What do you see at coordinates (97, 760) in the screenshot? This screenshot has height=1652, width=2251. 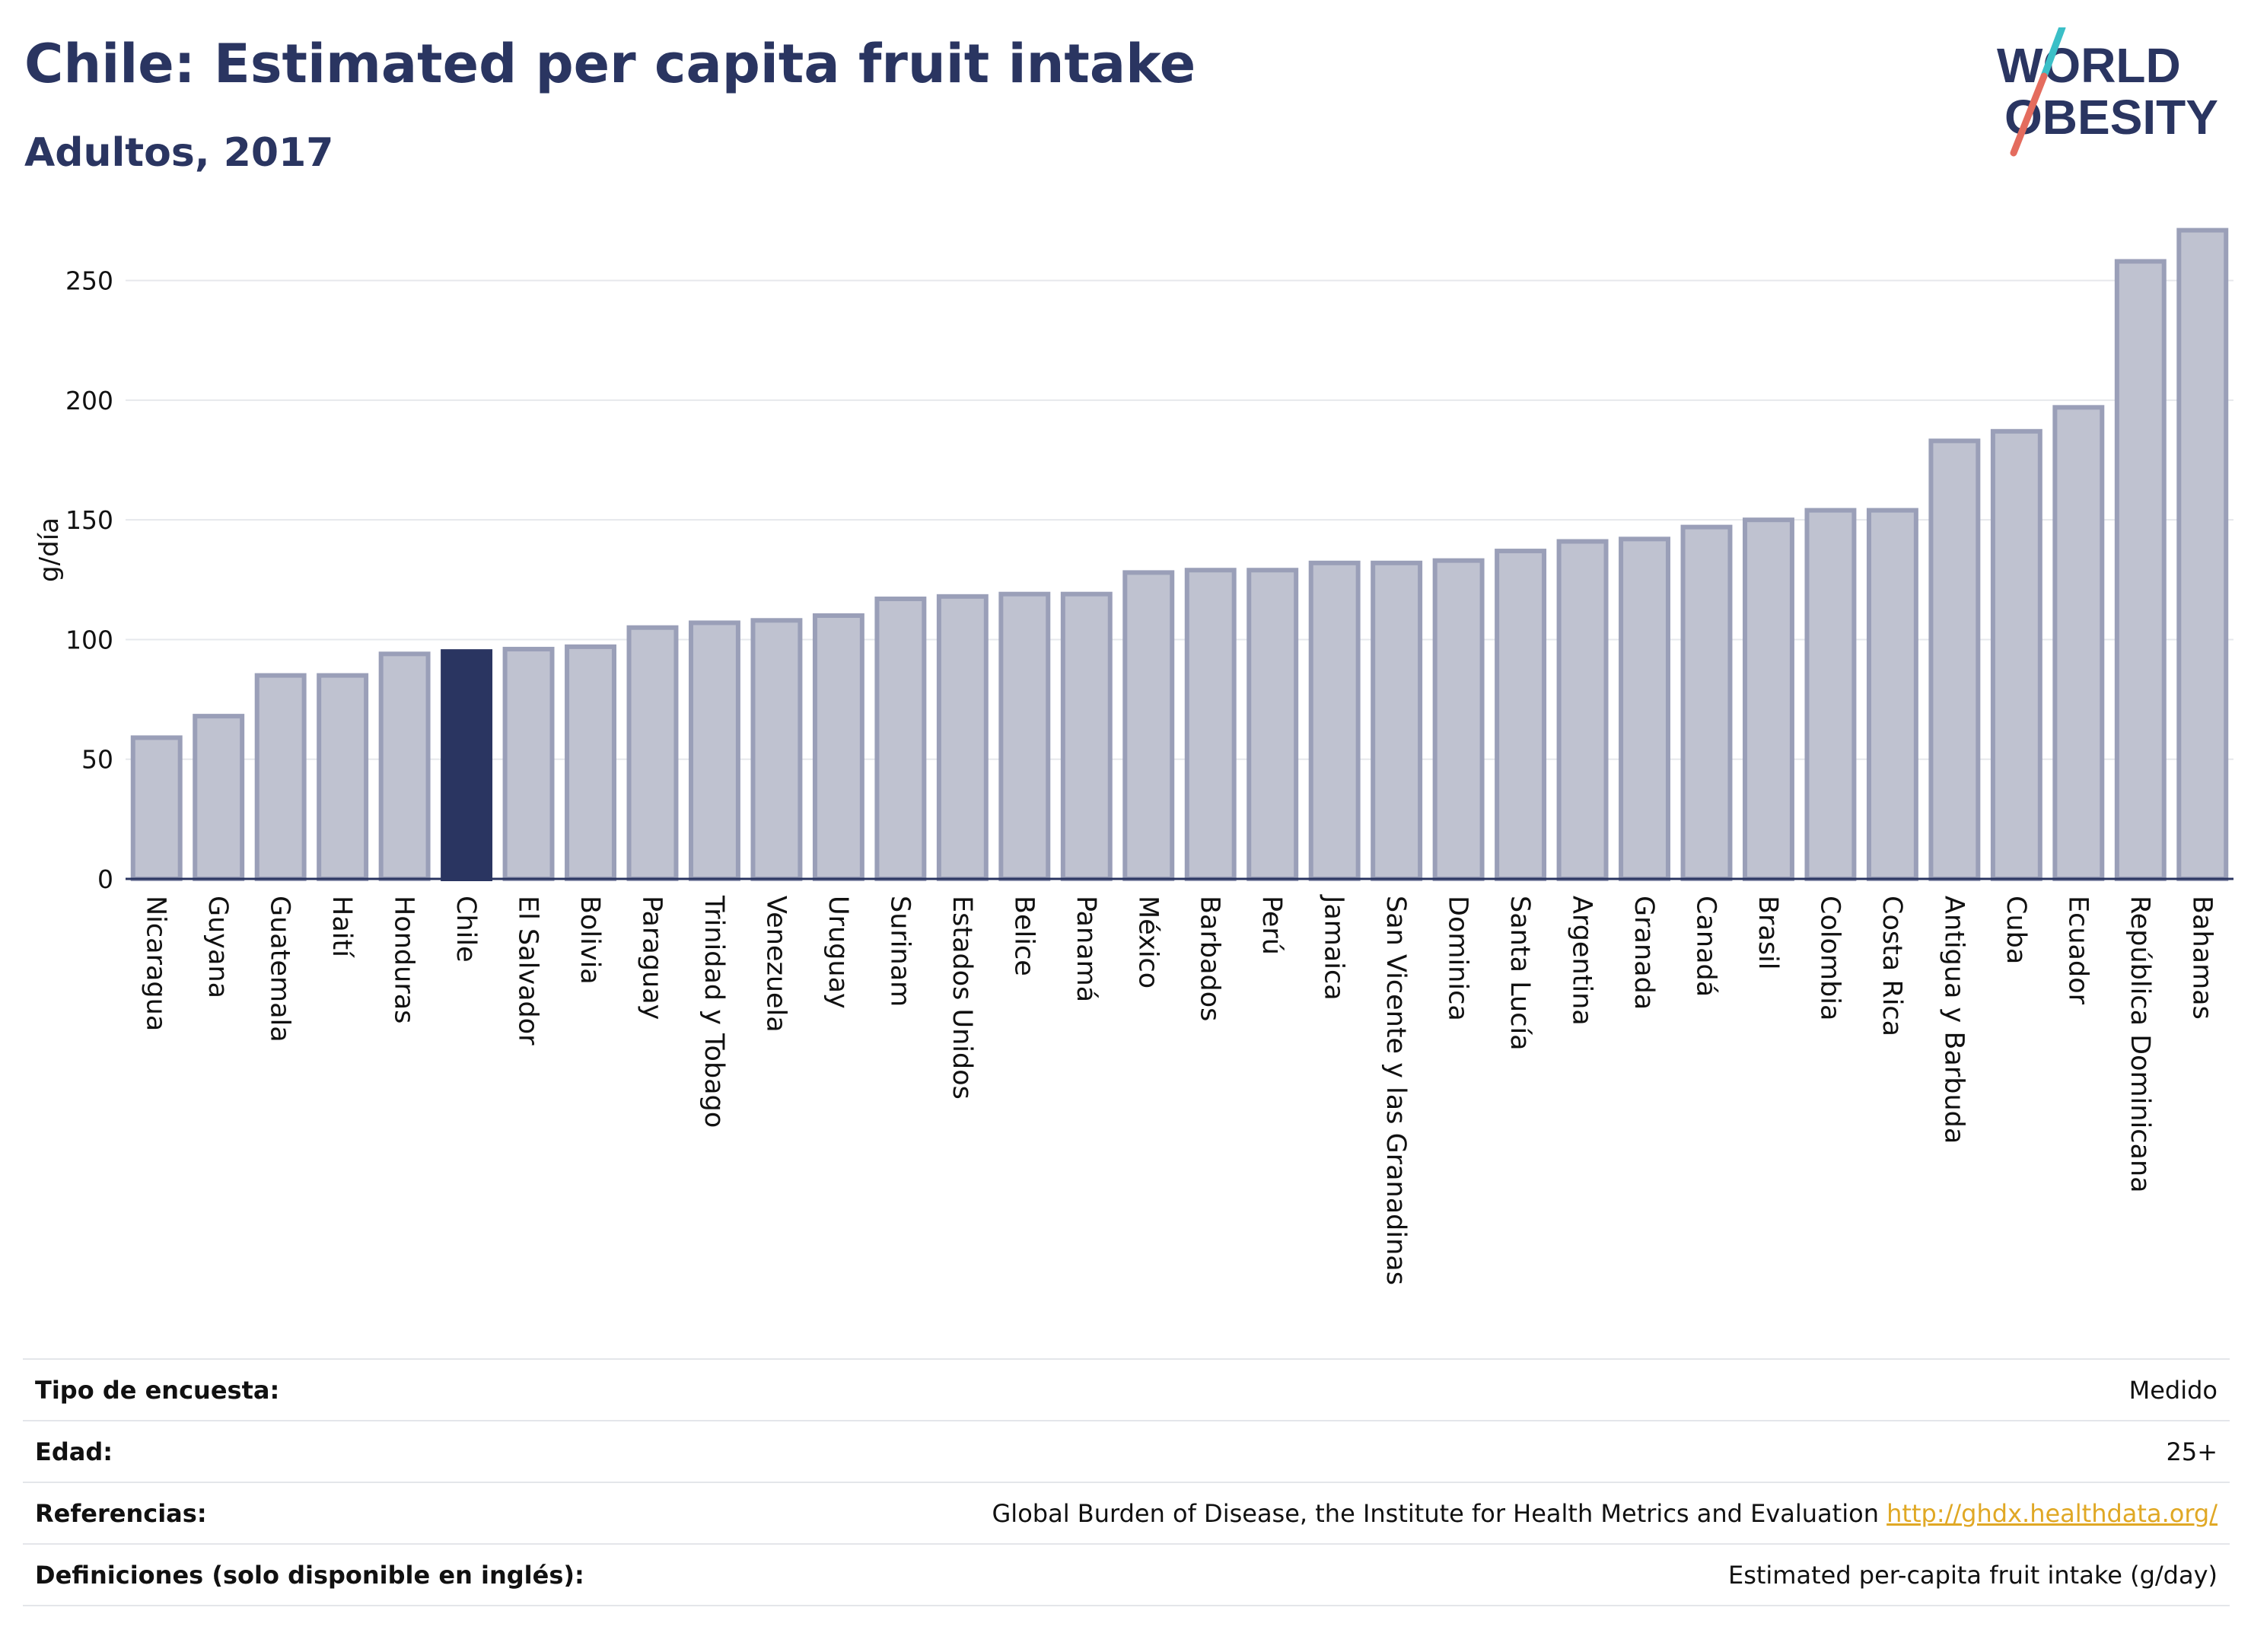 I see `y-tick-label: 50` at bounding box center [97, 760].